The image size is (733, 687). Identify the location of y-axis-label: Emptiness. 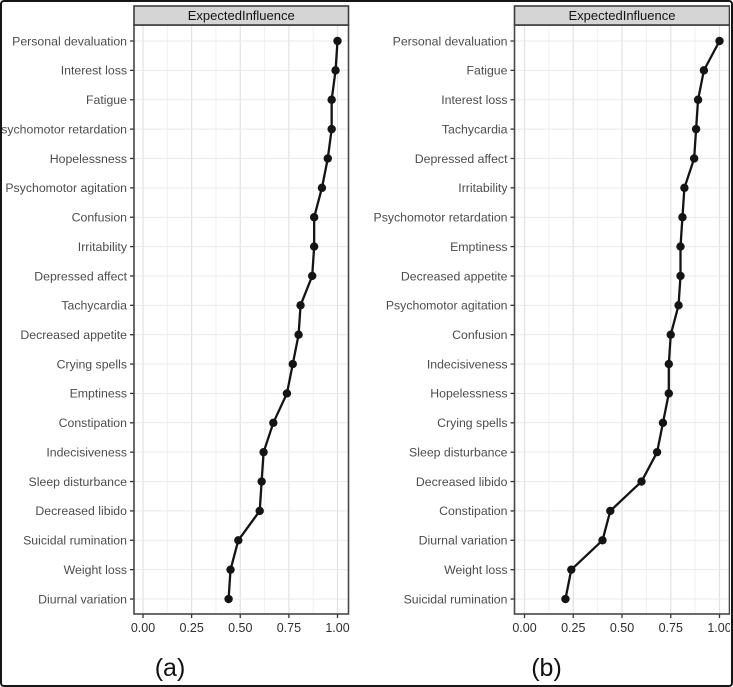
(478, 247).